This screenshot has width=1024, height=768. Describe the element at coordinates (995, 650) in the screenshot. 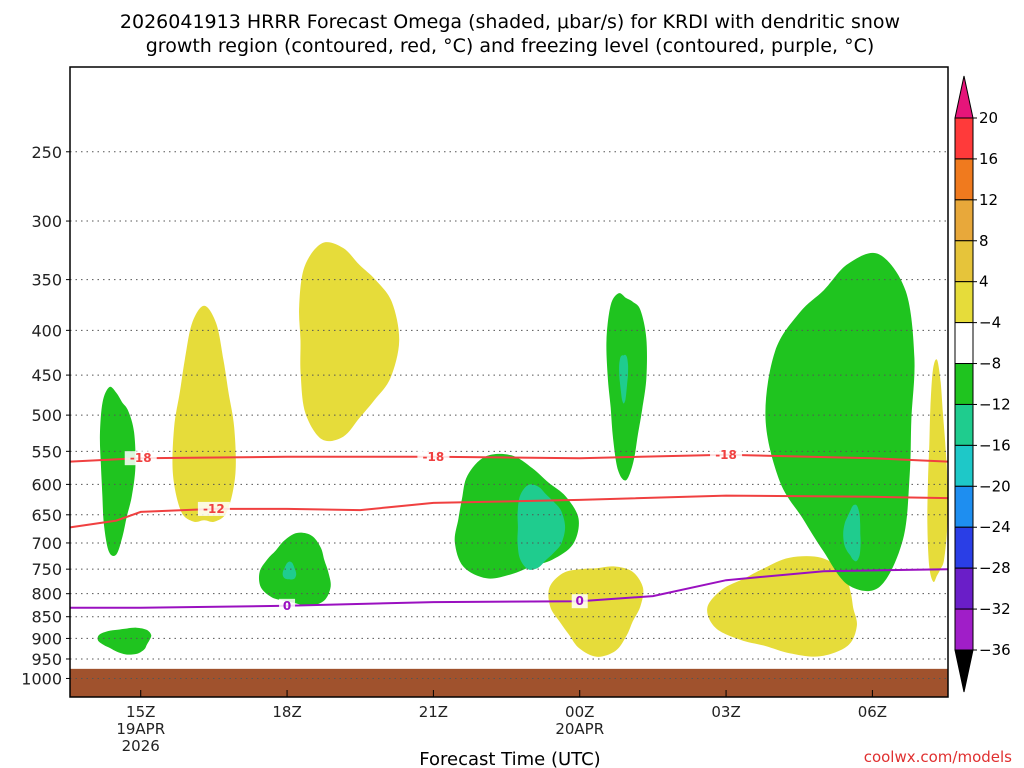

I see `colorbar-label-14: −36` at that location.